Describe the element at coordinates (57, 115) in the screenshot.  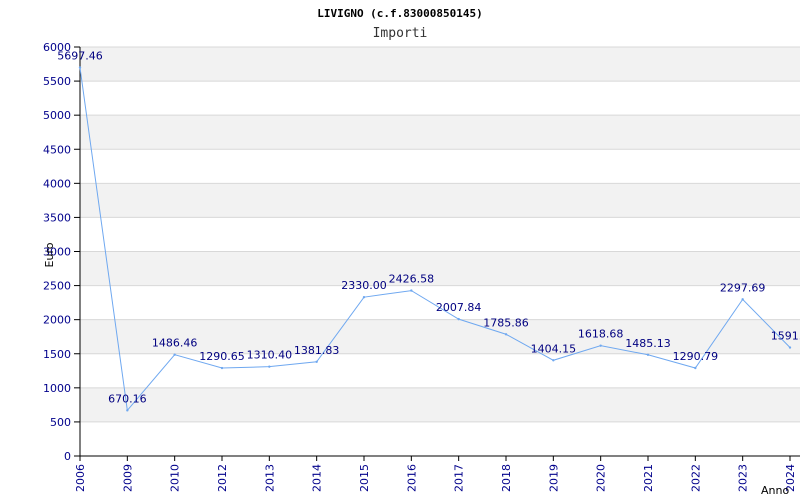
I see `y-tick-label: 5000` at that location.